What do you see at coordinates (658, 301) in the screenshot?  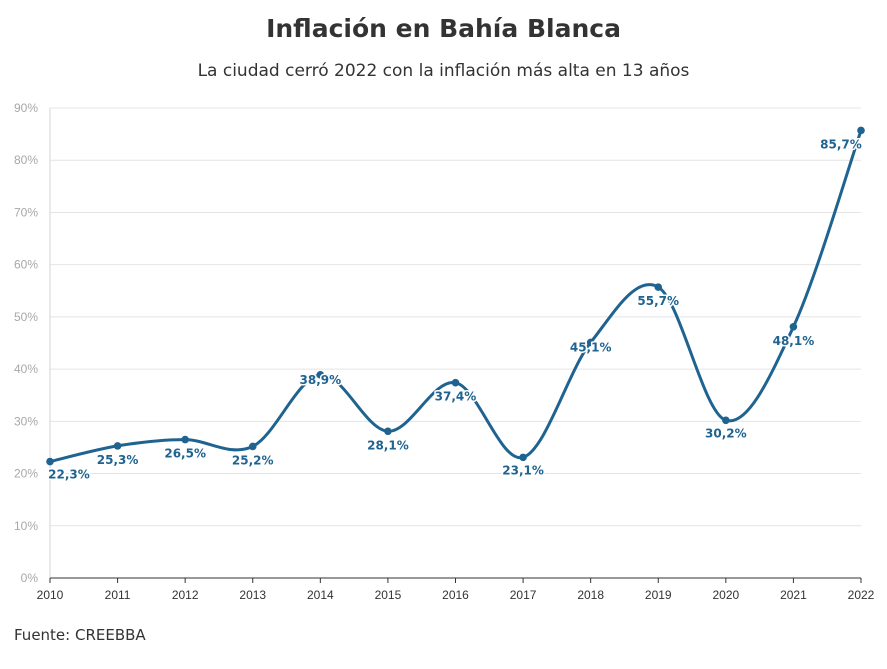 I see `data-label: 55,7%` at bounding box center [658, 301].